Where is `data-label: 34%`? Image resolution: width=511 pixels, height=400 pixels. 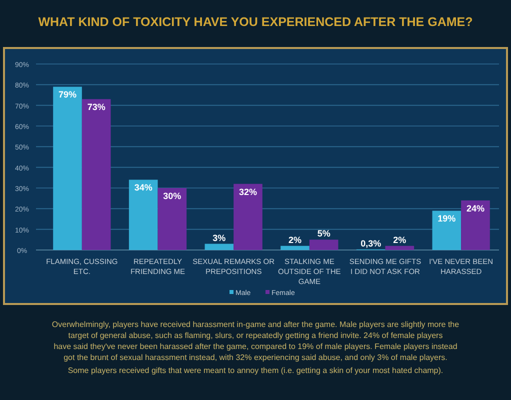
data-label: 34% is located at coordinates (143, 187).